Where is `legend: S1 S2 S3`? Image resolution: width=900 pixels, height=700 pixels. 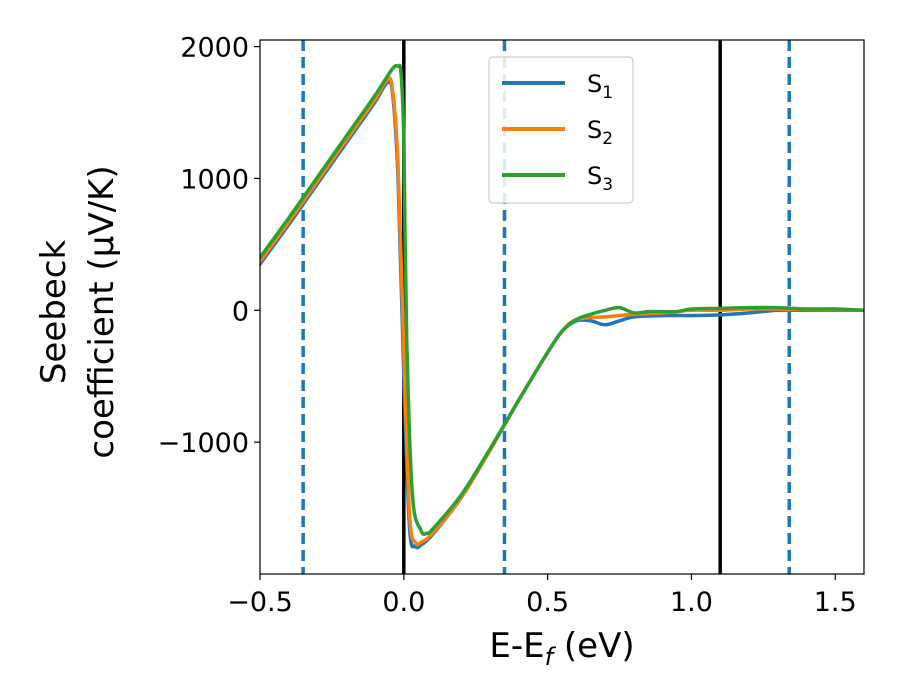 legend: S1 S2 S3 is located at coordinates (561, 130).